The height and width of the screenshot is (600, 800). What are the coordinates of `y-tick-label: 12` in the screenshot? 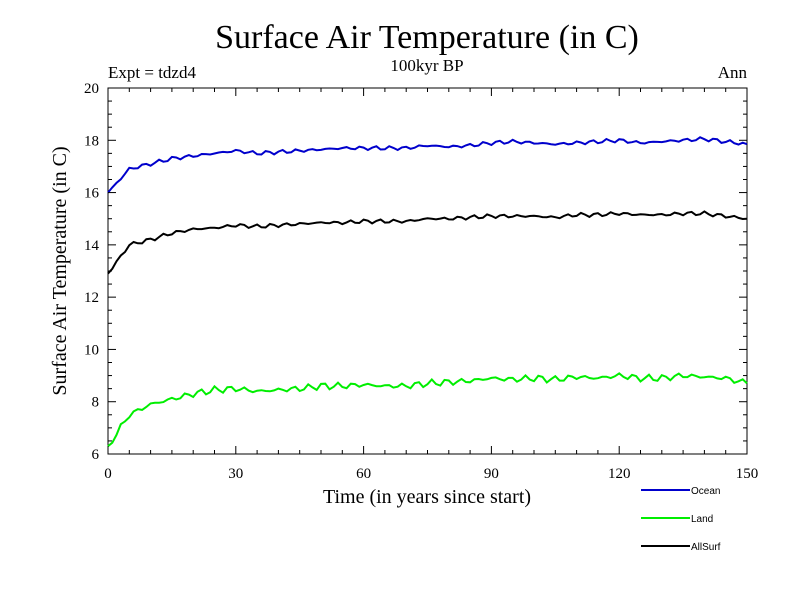 It's located at (91, 298).